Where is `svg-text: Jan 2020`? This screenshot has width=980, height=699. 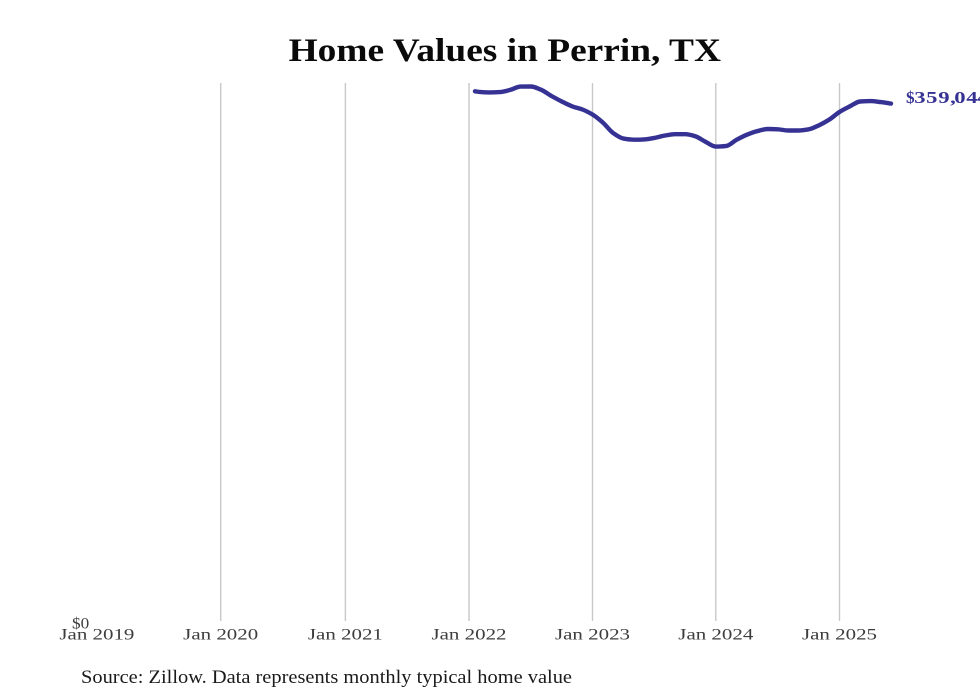 svg-text: Jan 2020 is located at coordinates (220, 635).